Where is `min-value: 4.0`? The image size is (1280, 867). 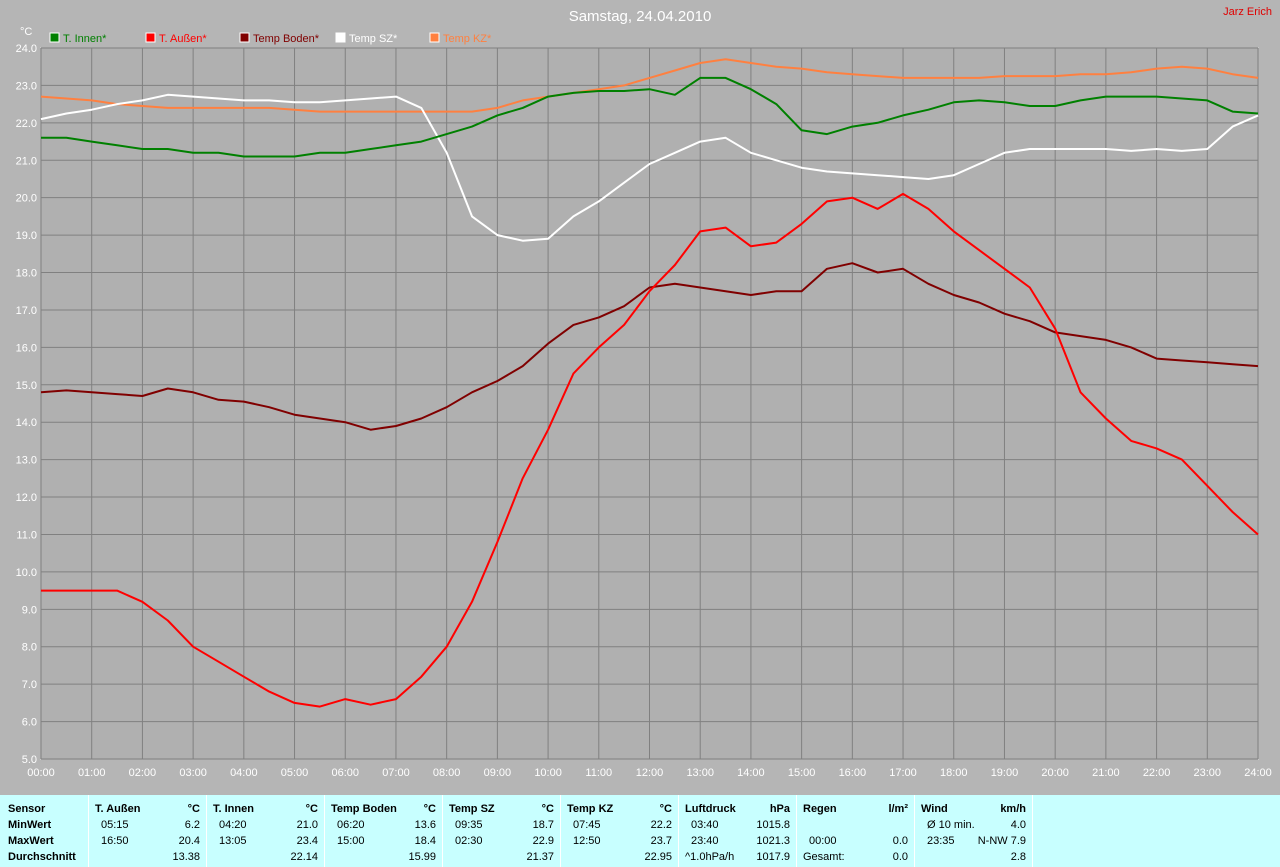
min-value: 4.0 is located at coordinates (1018, 825).